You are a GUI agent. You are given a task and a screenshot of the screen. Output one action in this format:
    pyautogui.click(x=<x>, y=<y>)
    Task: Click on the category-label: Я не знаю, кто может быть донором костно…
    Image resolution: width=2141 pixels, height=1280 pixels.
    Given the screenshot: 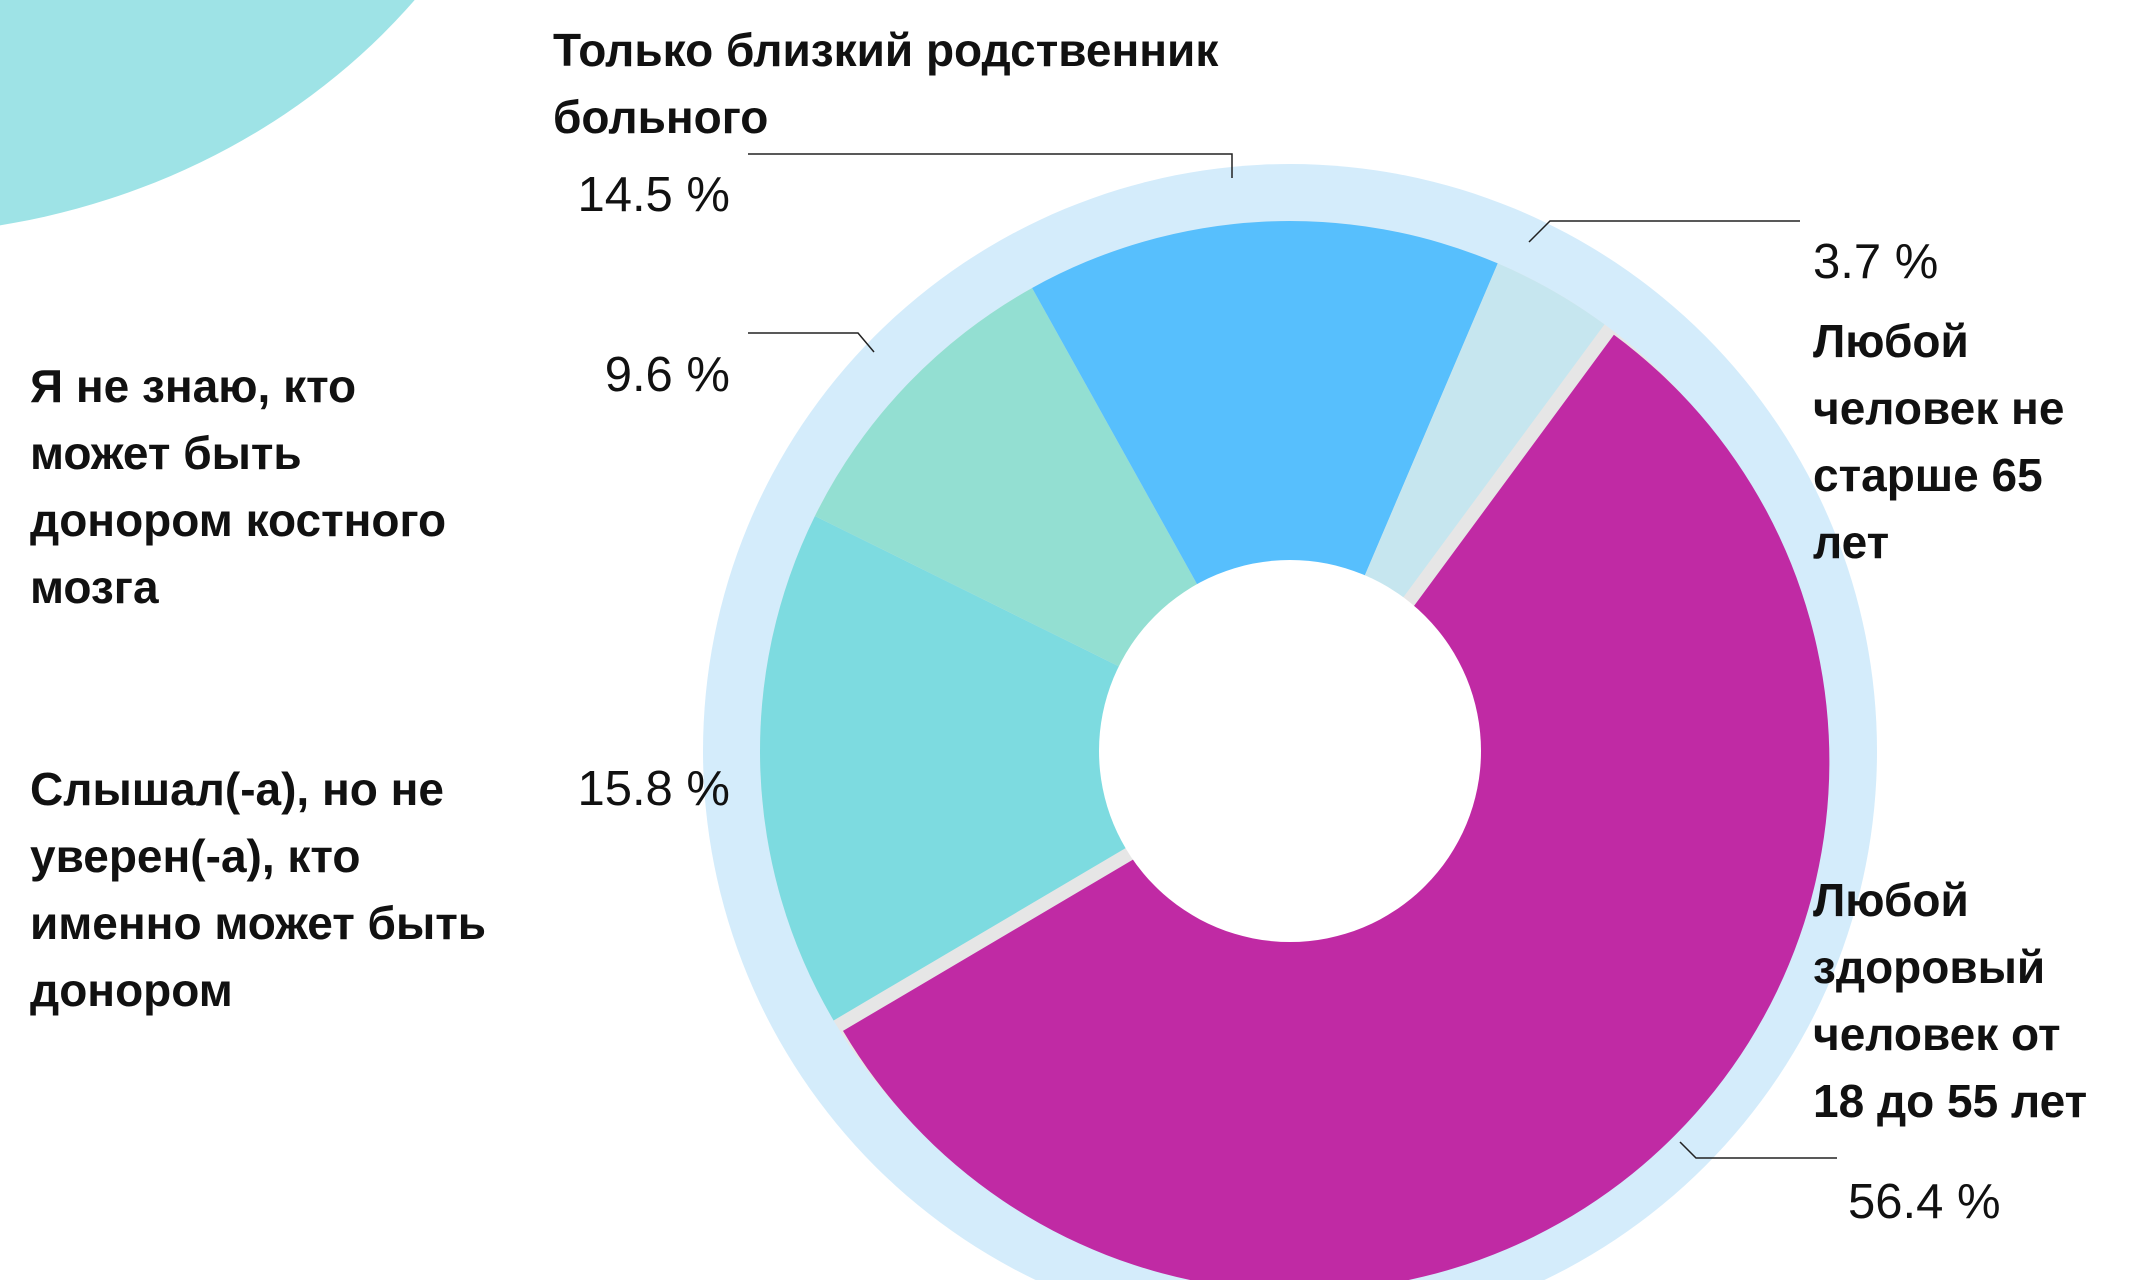 What is the action you would take?
    pyautogui.click(x=238, y=486)
    